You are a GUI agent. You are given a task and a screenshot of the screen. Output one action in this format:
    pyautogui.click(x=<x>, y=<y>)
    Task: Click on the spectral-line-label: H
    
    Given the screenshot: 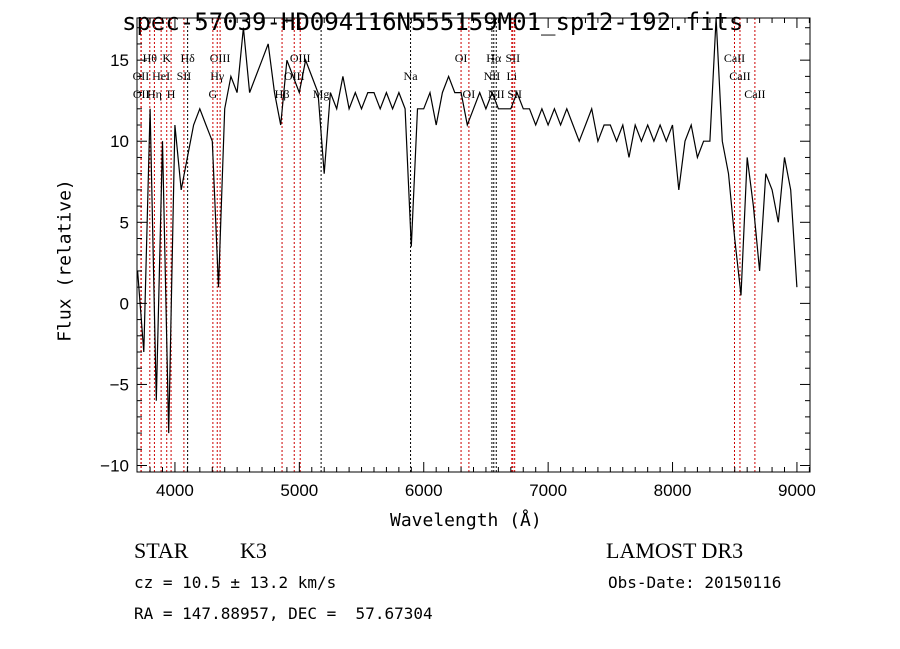 What is the action you would take?
    pyautogui.click(x=171, y=94)
    